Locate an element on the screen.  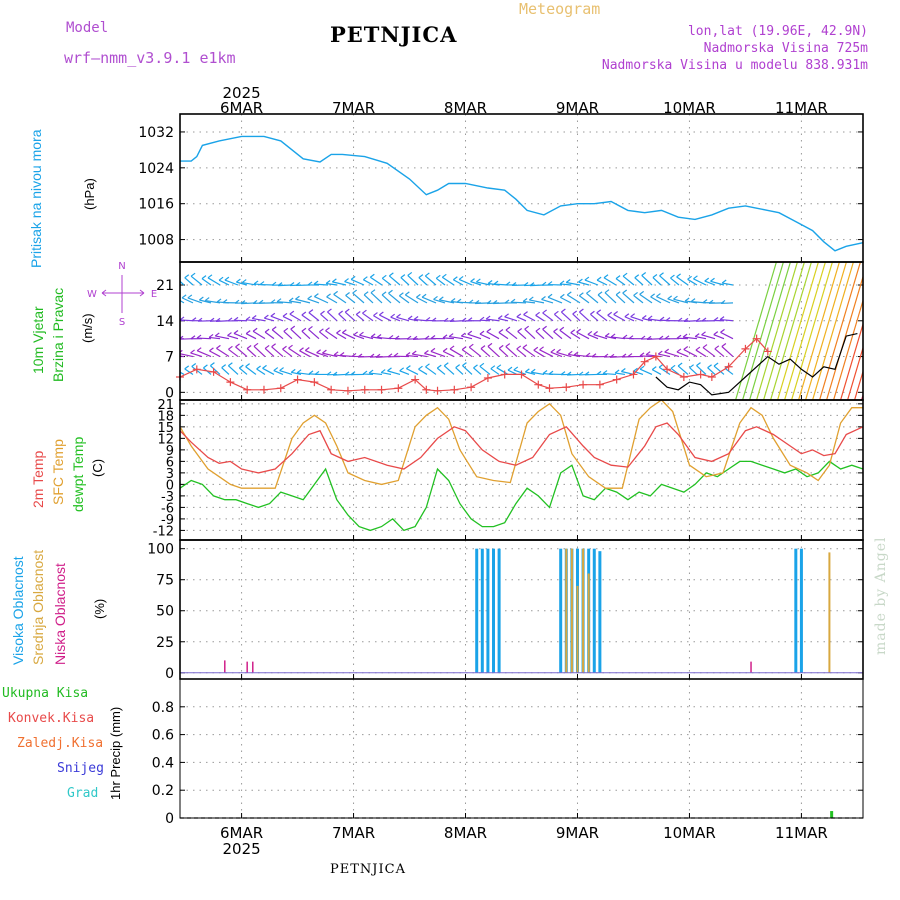
y-tick-label: 25 is located at coordinates (165, 643).